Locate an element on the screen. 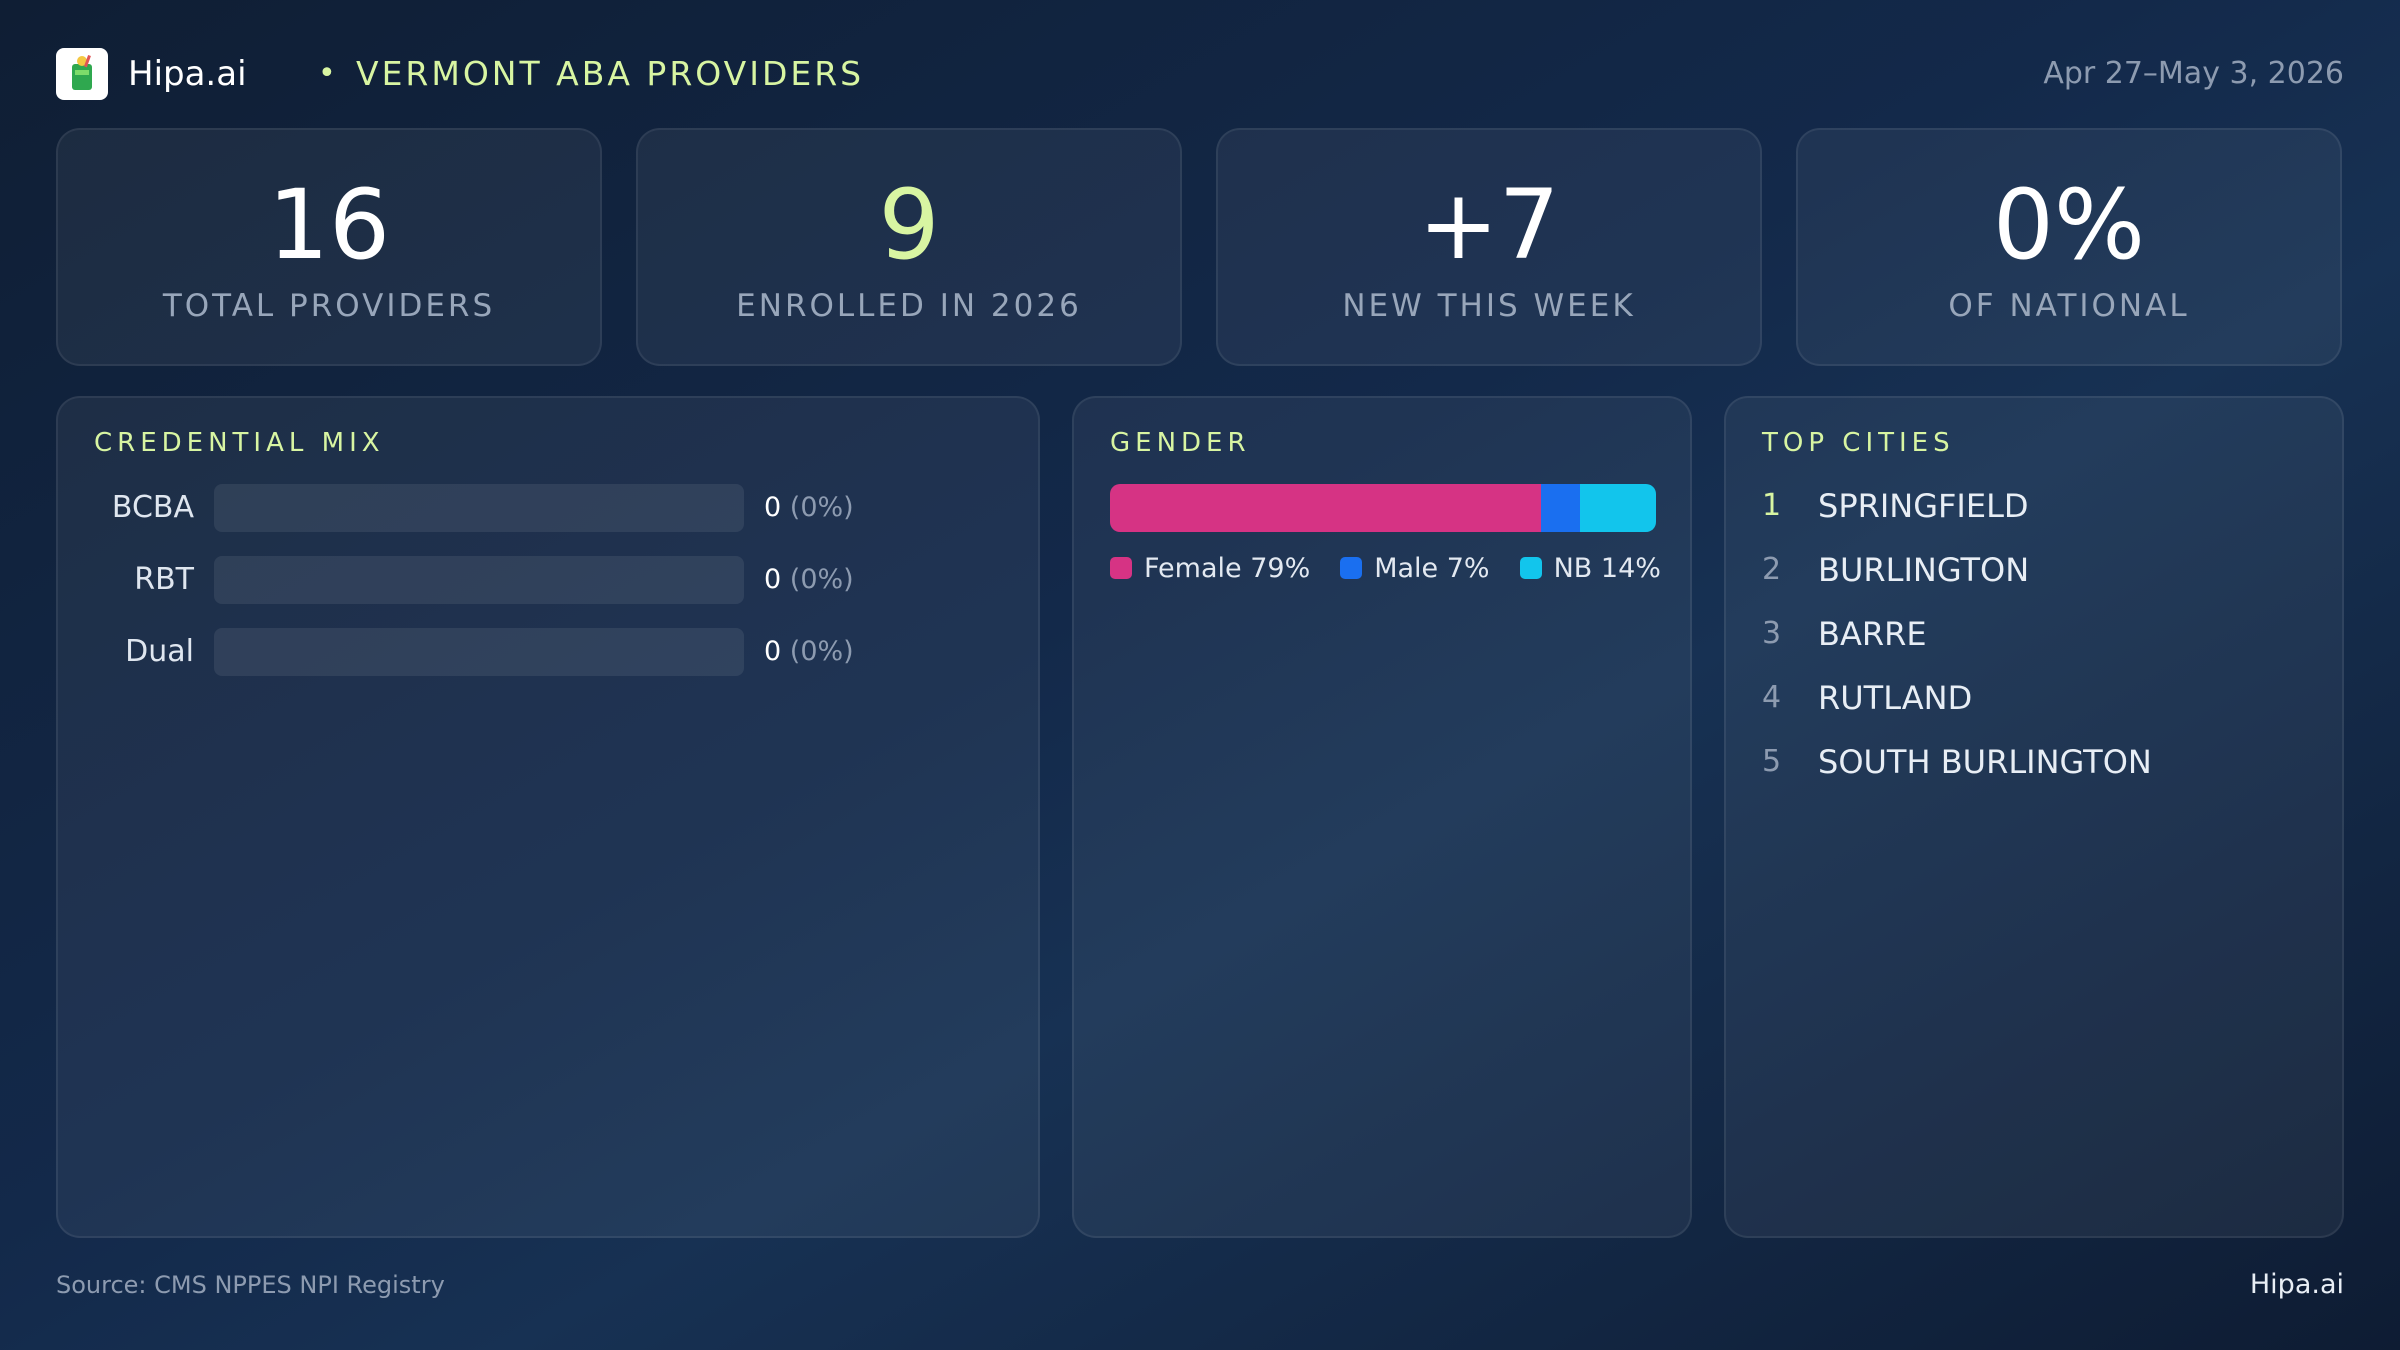 The width and height of the screenshot is (2400, 1350). page-title: VERMONT ABA PROVIDERS is located at coordinates (610, 73).